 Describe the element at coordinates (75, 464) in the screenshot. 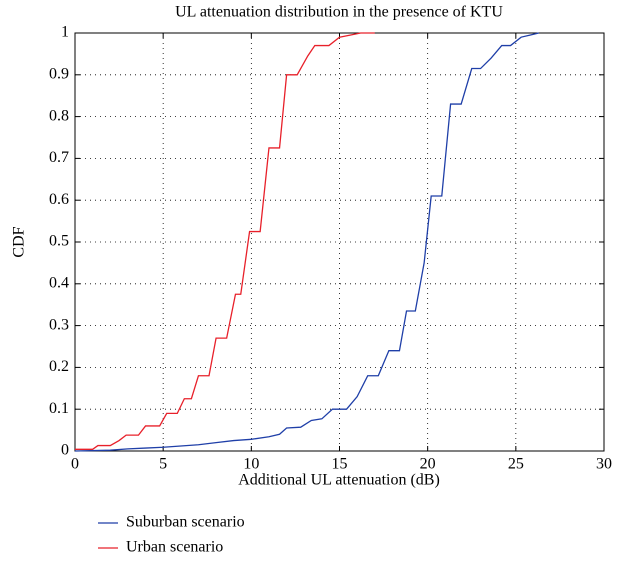

I see `x-tick-label: 0` at that location.